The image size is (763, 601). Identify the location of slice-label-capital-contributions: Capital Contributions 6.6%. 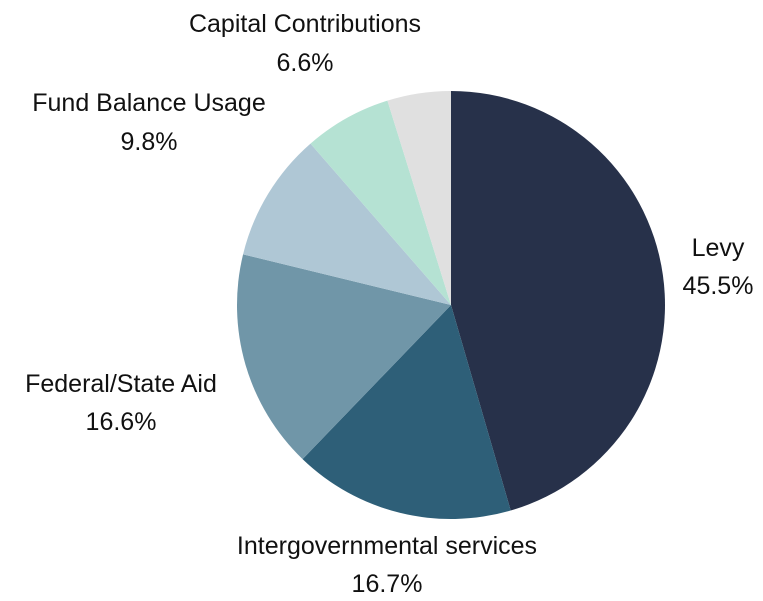
(305, 43).